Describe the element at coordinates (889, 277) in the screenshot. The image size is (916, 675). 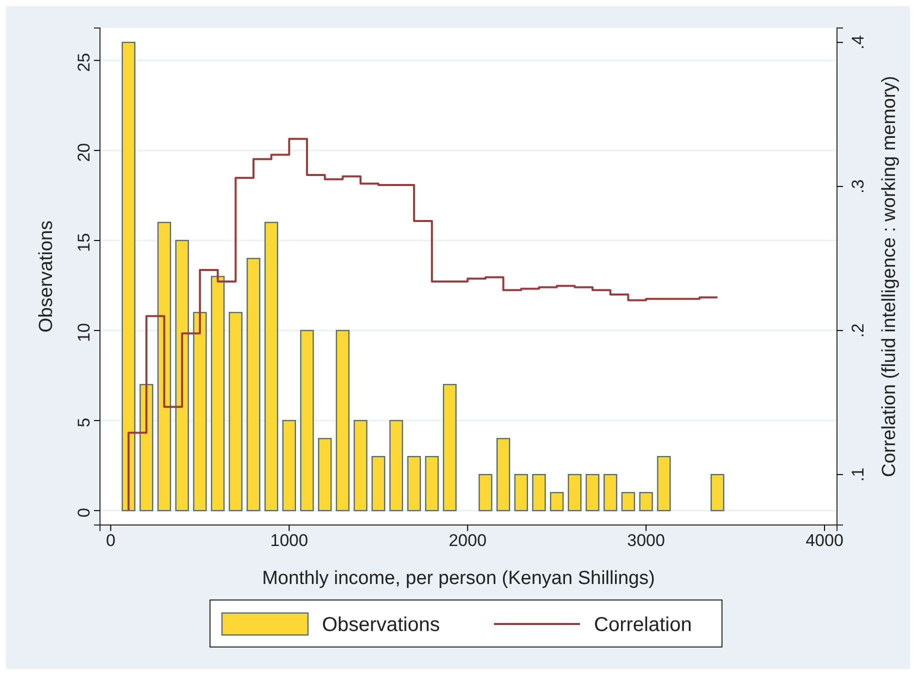
I see `y2-axis-title: Correlation (fluid intelligence : working memory)` at that location.